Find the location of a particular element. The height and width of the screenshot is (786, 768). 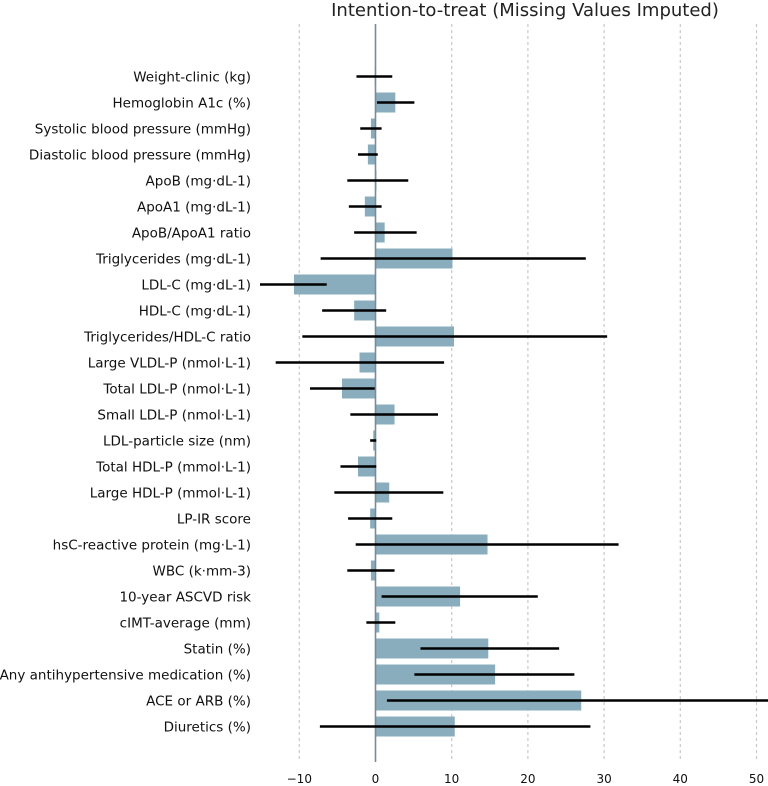

x-tick-label: 40 is located at coordinates (680, 779).